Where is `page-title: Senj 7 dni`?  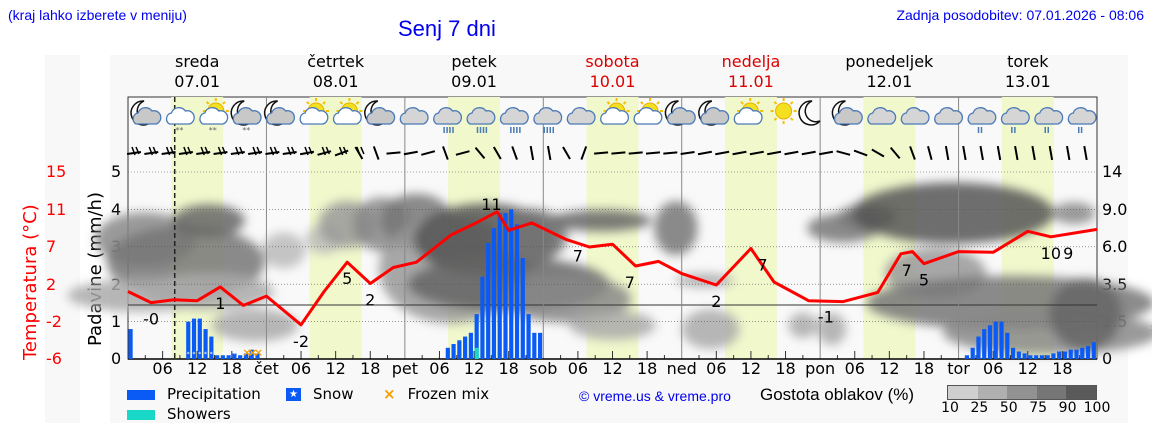
page-title: Senj 7 dni is located at coordinates (447, 28).